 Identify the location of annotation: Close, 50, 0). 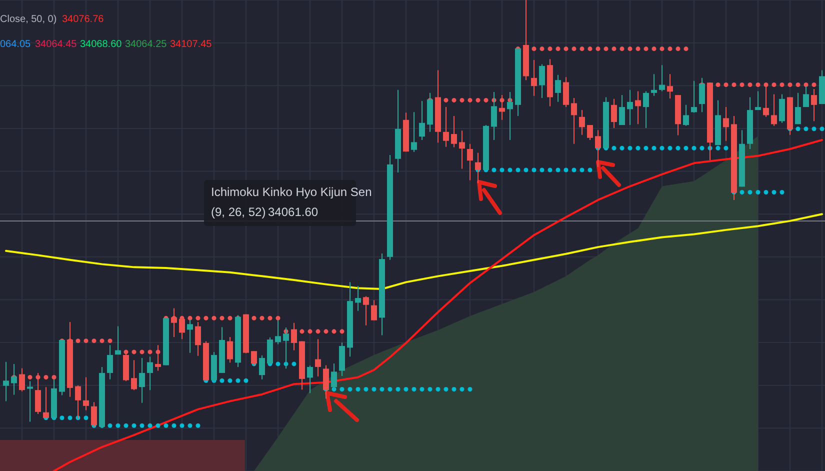
(28, 19).